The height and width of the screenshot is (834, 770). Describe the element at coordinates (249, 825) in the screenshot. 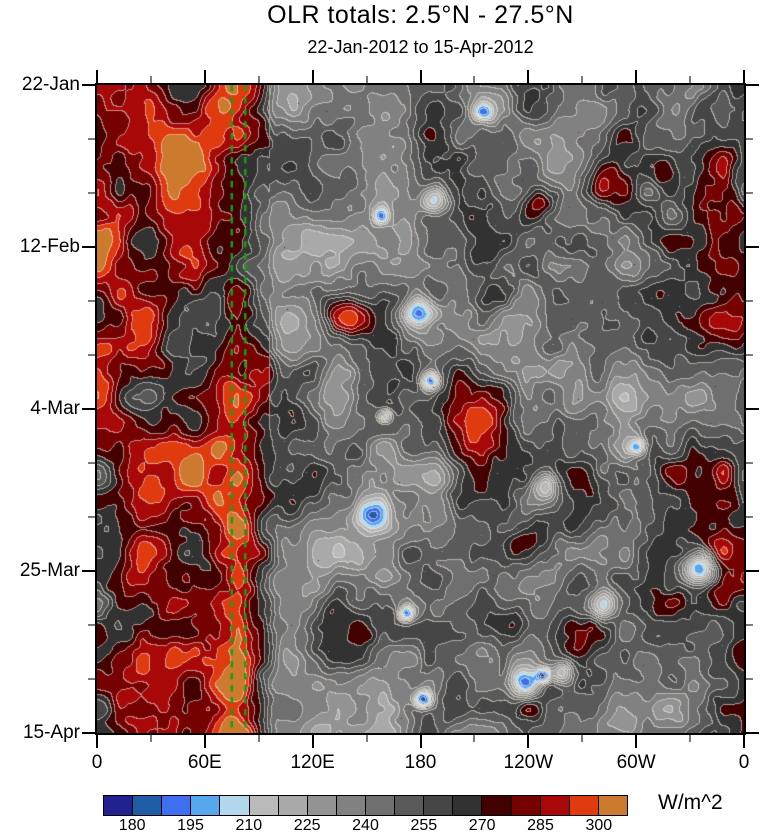

I see `colorbar-tick-label: 210` at that location.